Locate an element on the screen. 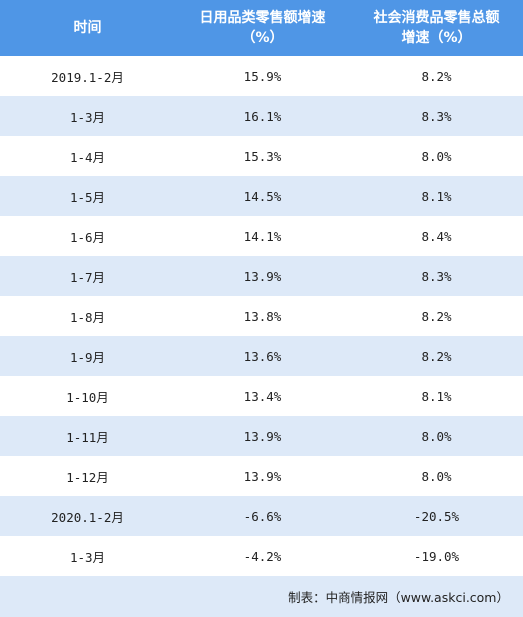  table-row: 1-10月 13.4% 8.1% is located at coordinates (261, 396).